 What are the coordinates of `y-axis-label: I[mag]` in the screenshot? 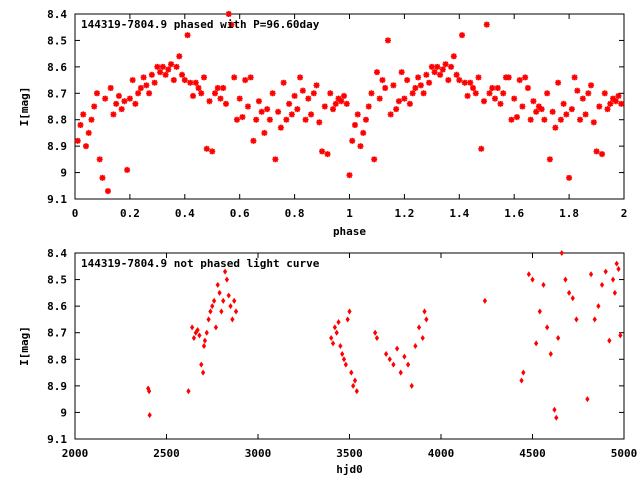 It's located at (24, 346).